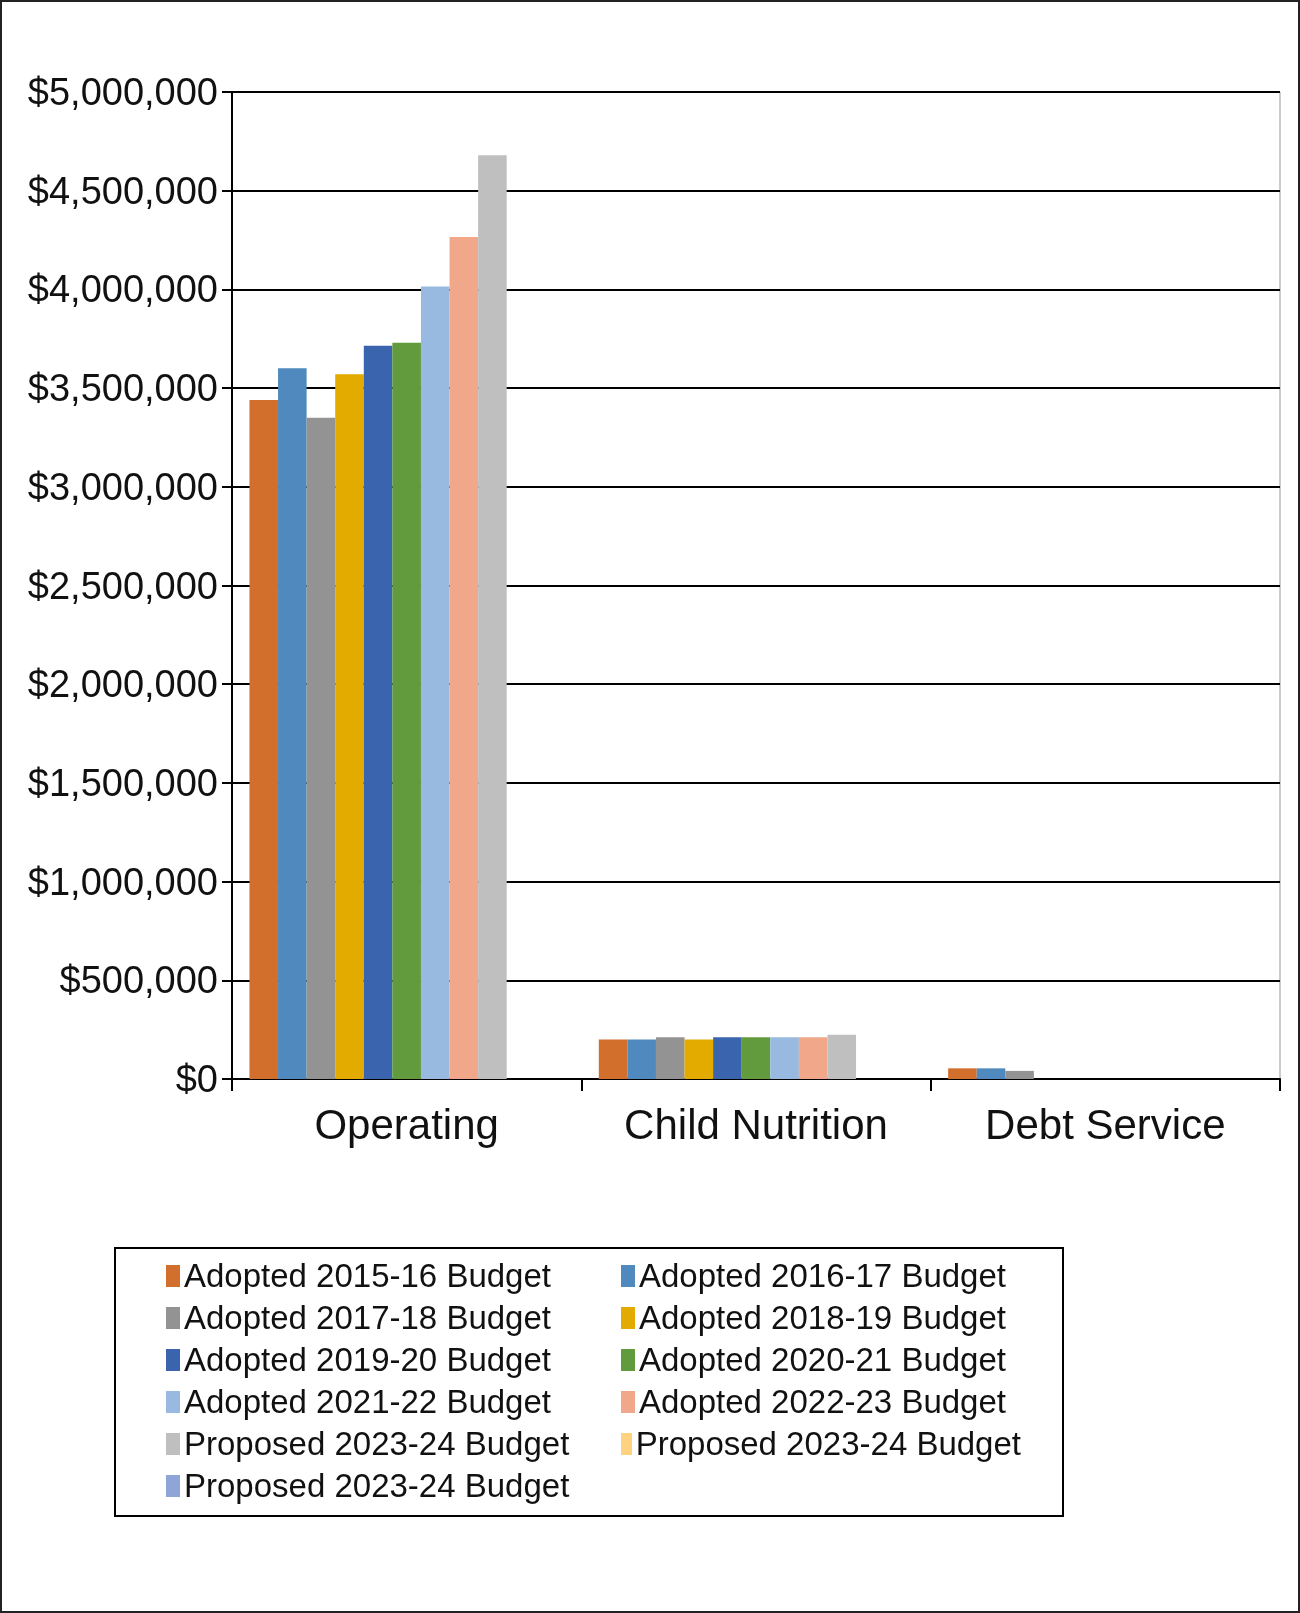  What do you see at coordinates (122, 486) in the screenshot?
I see `y-tick-label: $3,000,000` at bounding box center [122, 486].